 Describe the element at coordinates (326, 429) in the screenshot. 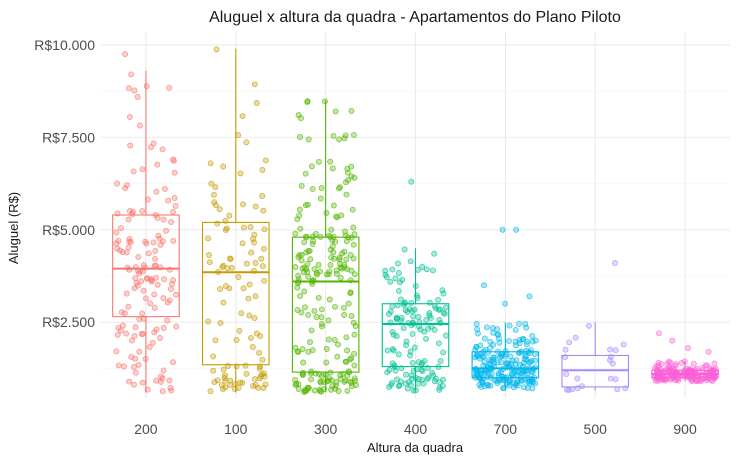

I see `x-tick-label: 300` at that location.